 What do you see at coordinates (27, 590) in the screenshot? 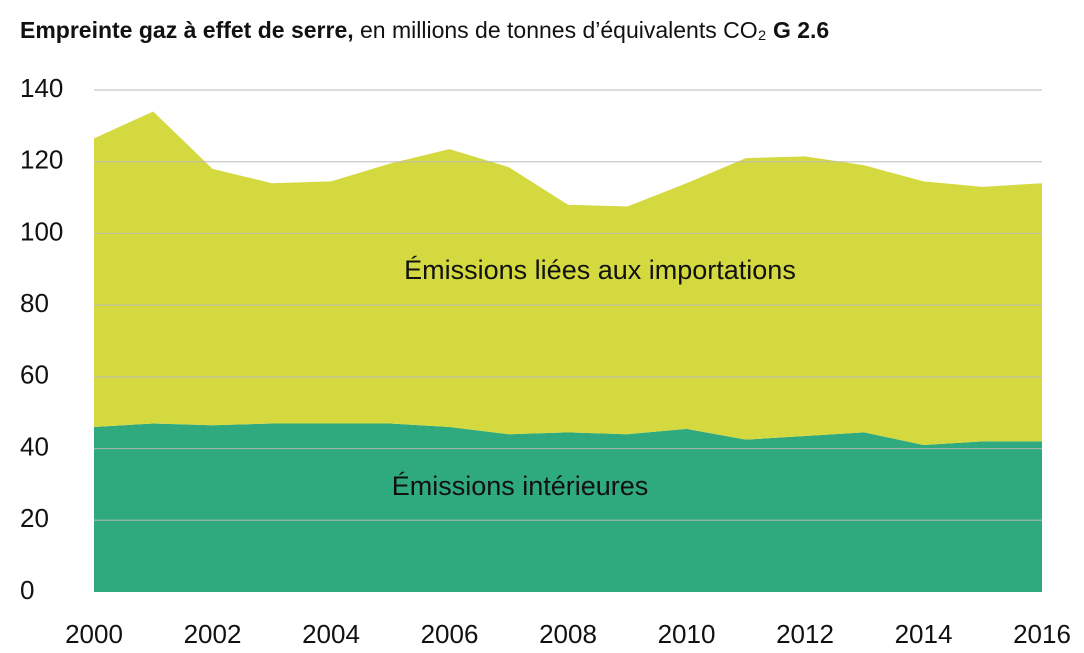
I see `y-tick-label: 0` at bounding box center [27, 590].